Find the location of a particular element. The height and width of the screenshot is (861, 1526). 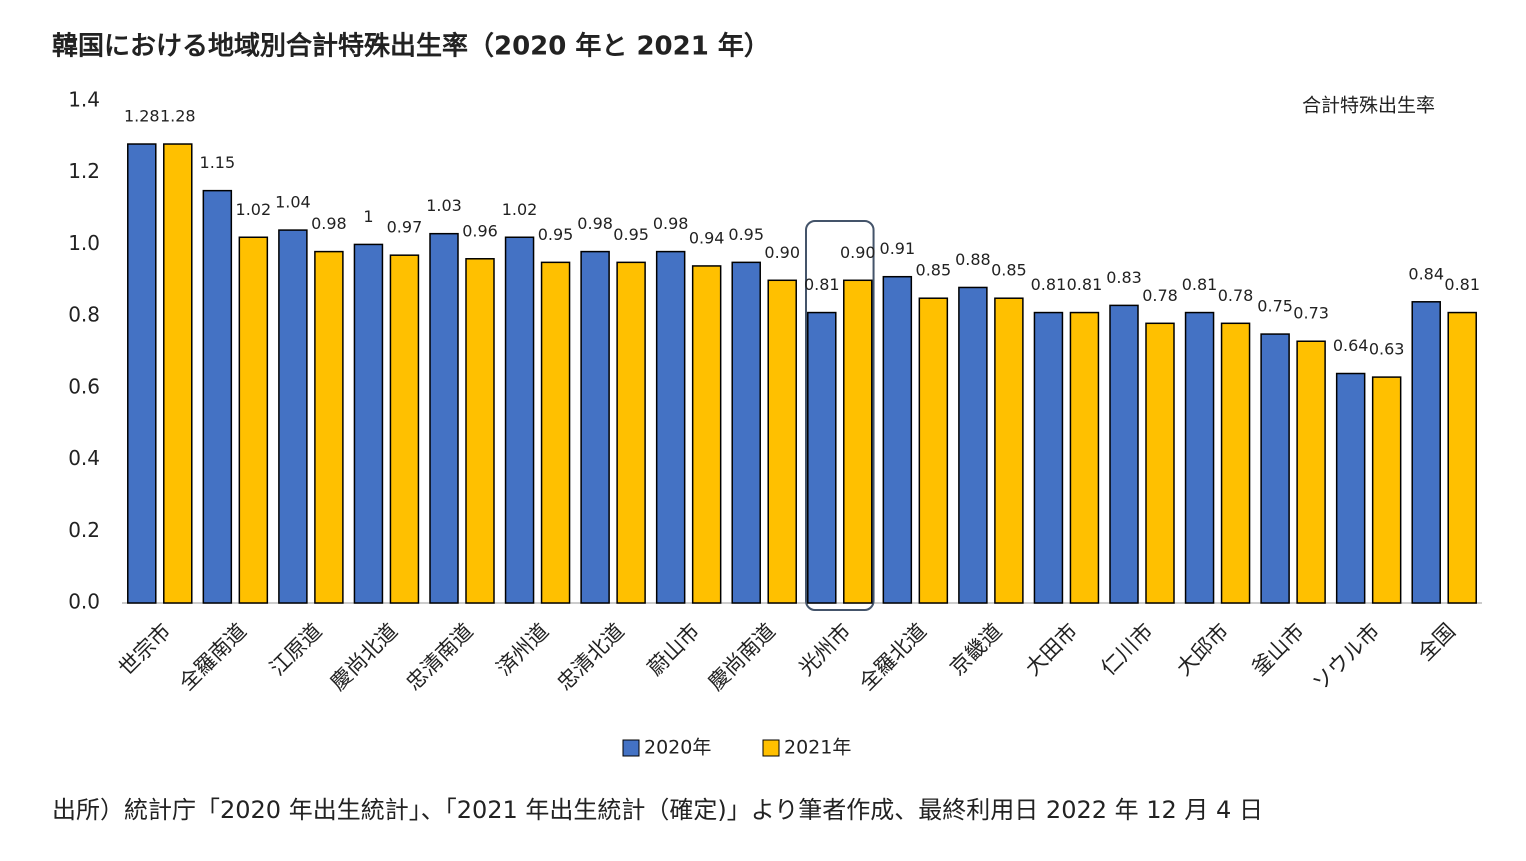

chart-title: 韓国における地域別合計特殊出生率（2020 年と 2021 年） is located at coordinates (411, 46).